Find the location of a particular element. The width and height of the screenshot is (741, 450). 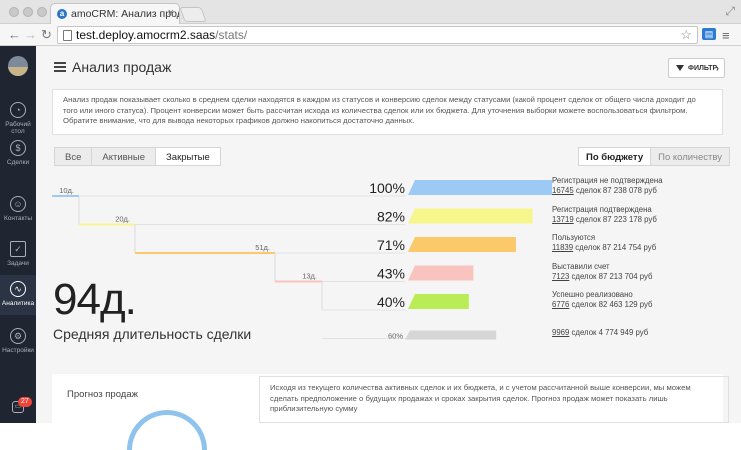

avatar is located at coordinates (18, 66).